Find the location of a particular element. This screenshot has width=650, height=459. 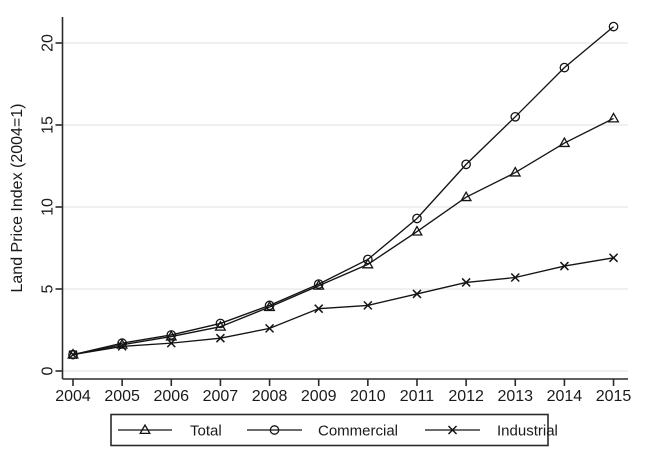

legend-label-total: Total is located at coordinates (206, 431).